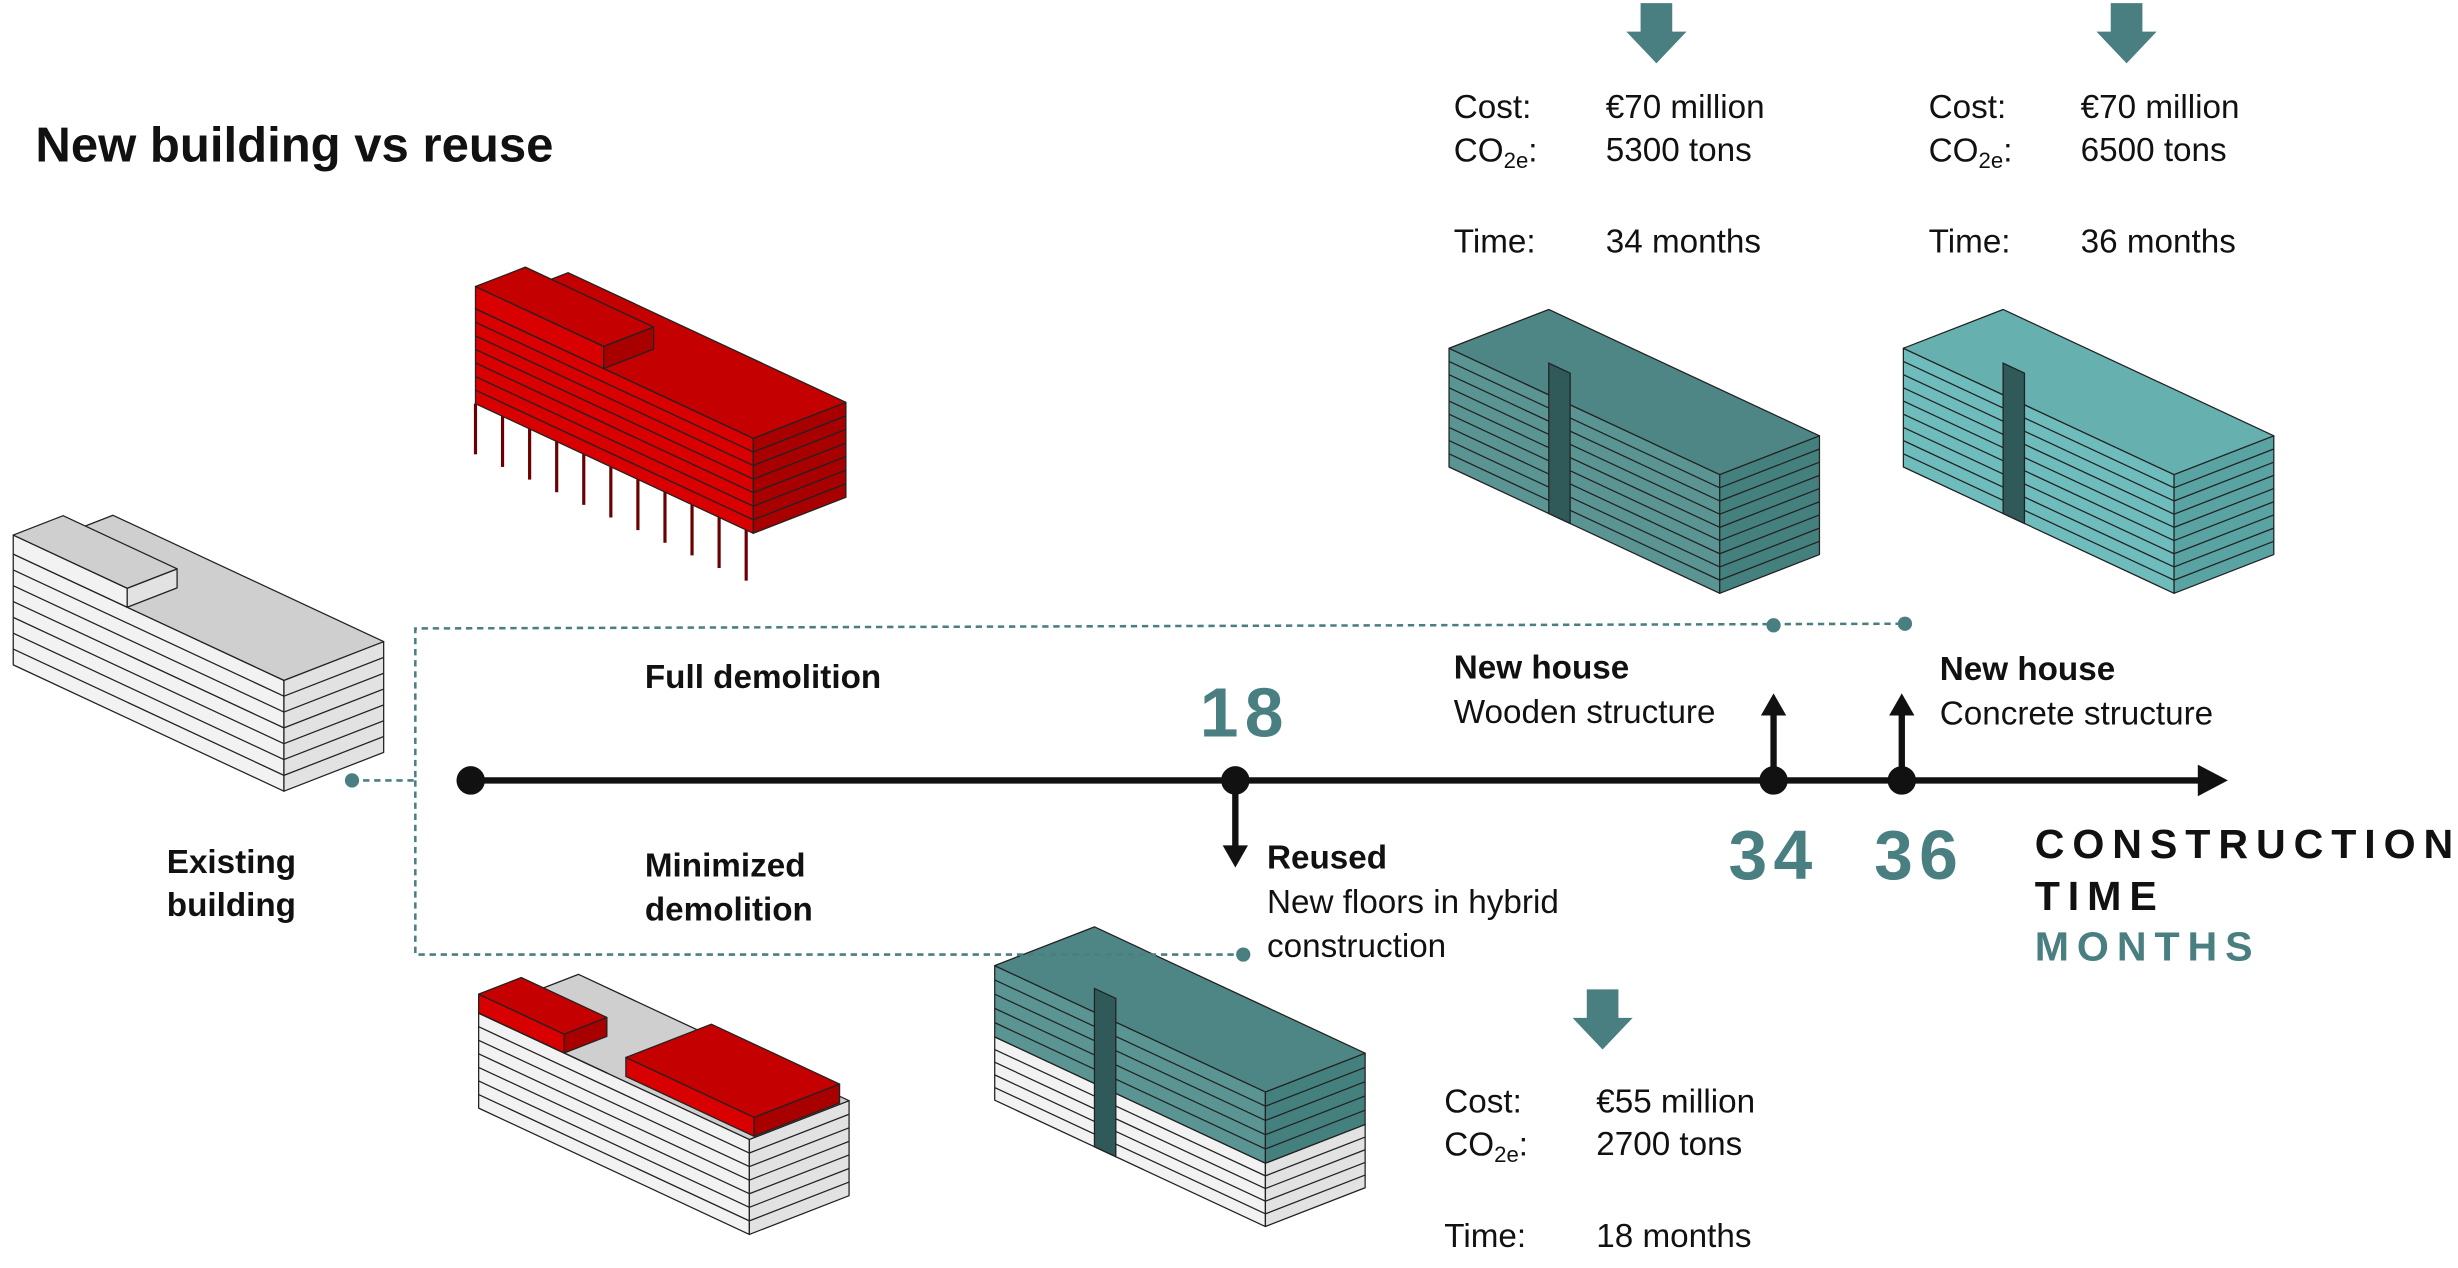  What do you see at coordinates (231, 862) in the screenshot?
I see `existing-label: Existing` at bounding box center [231, 862].